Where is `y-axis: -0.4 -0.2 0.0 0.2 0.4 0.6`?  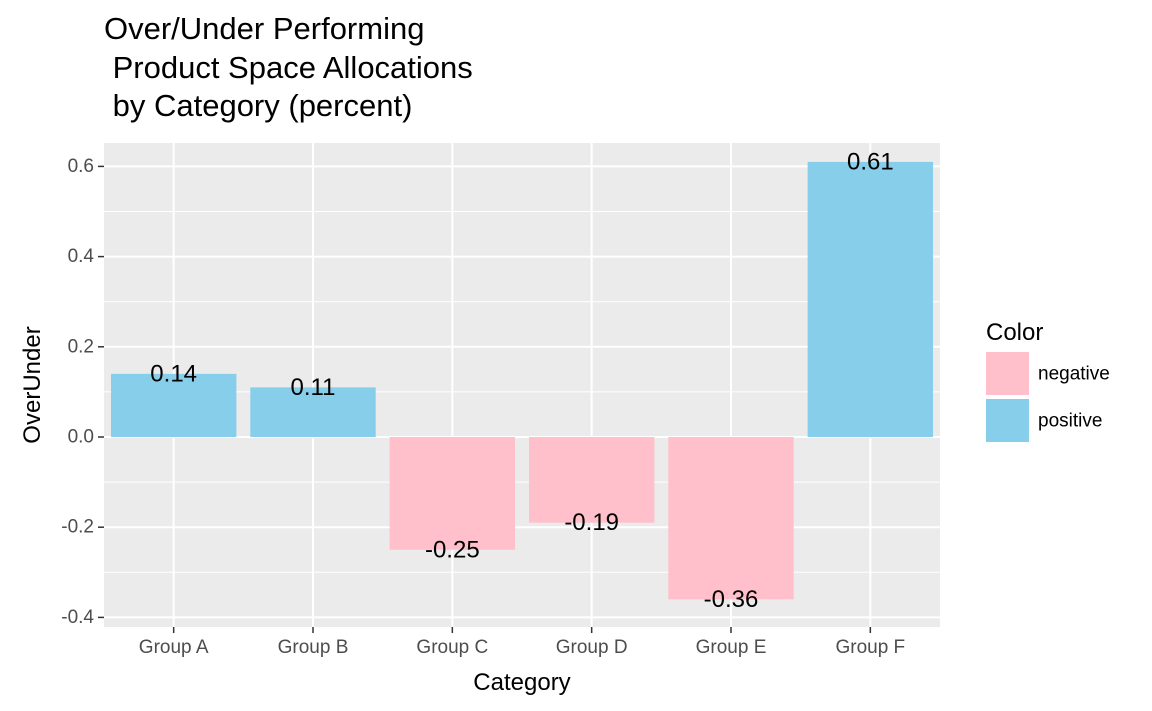 y-axis: -0.4 -0.2 0.0 0.2 0.4 0.6 is located at coordinates (82, 392).